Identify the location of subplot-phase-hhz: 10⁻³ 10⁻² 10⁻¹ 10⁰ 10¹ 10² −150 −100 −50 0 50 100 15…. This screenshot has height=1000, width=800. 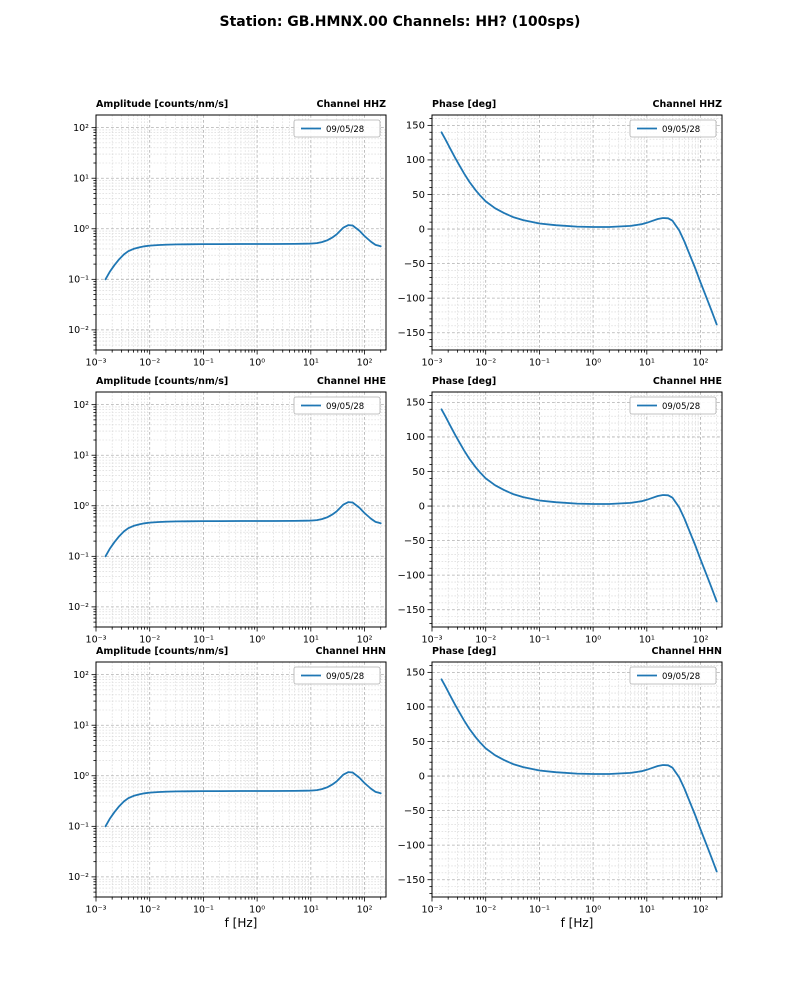
(560, 234).